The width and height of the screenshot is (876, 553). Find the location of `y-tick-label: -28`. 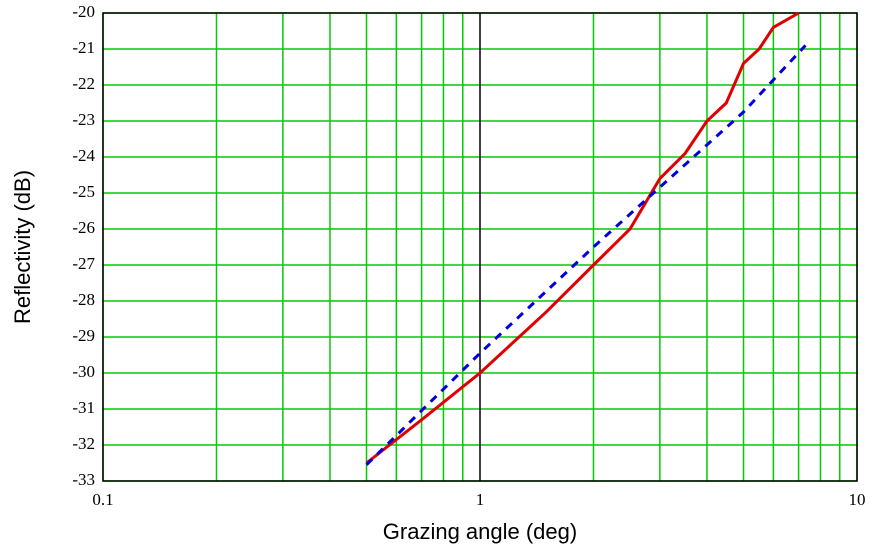

y-tick-label: -28 is located at coordinates (83, 299).